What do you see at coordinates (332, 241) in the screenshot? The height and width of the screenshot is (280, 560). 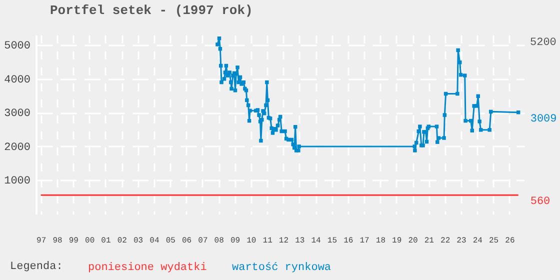 I see `x-tick-label: 15` at bounding box center [332, 241].